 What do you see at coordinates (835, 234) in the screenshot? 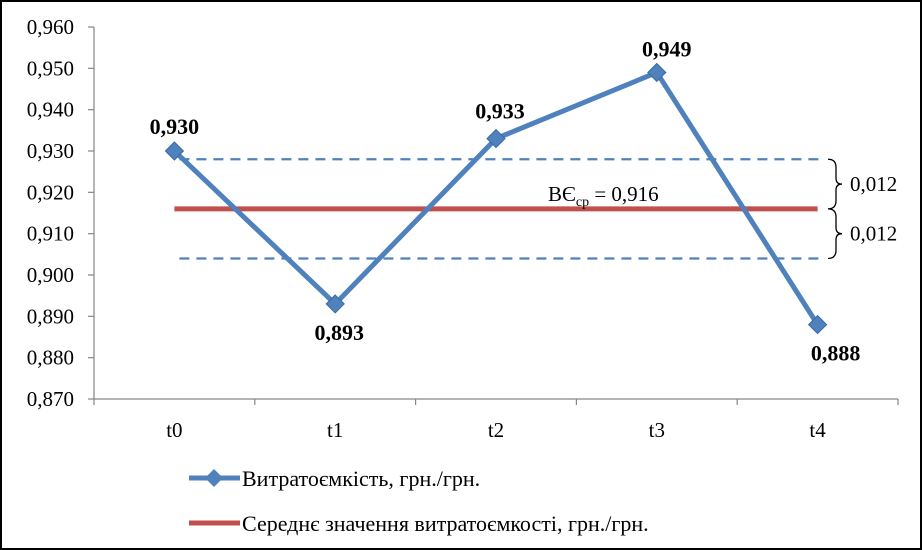
I see `lower-brace` at bounding box center [835, 234].